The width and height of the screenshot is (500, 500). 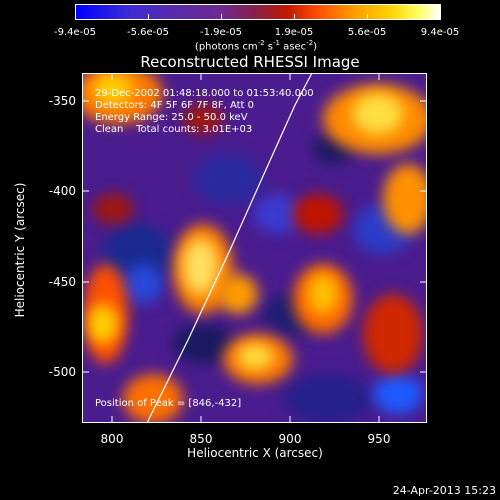 I want to click on info-line-detectors: Detectors: 4F 5F 6F 7F 8F, Att 0, so click(x=175, y=105).